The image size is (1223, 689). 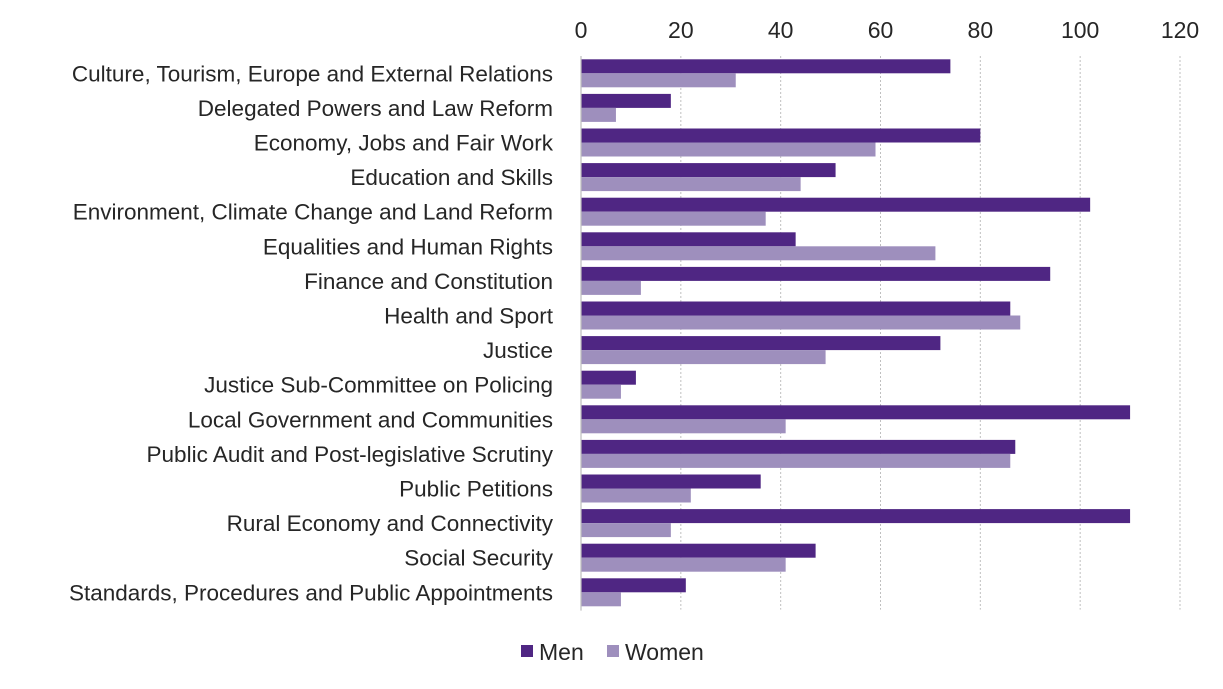 I want to click on legend-swatch-men, so click(x=527, y=651).